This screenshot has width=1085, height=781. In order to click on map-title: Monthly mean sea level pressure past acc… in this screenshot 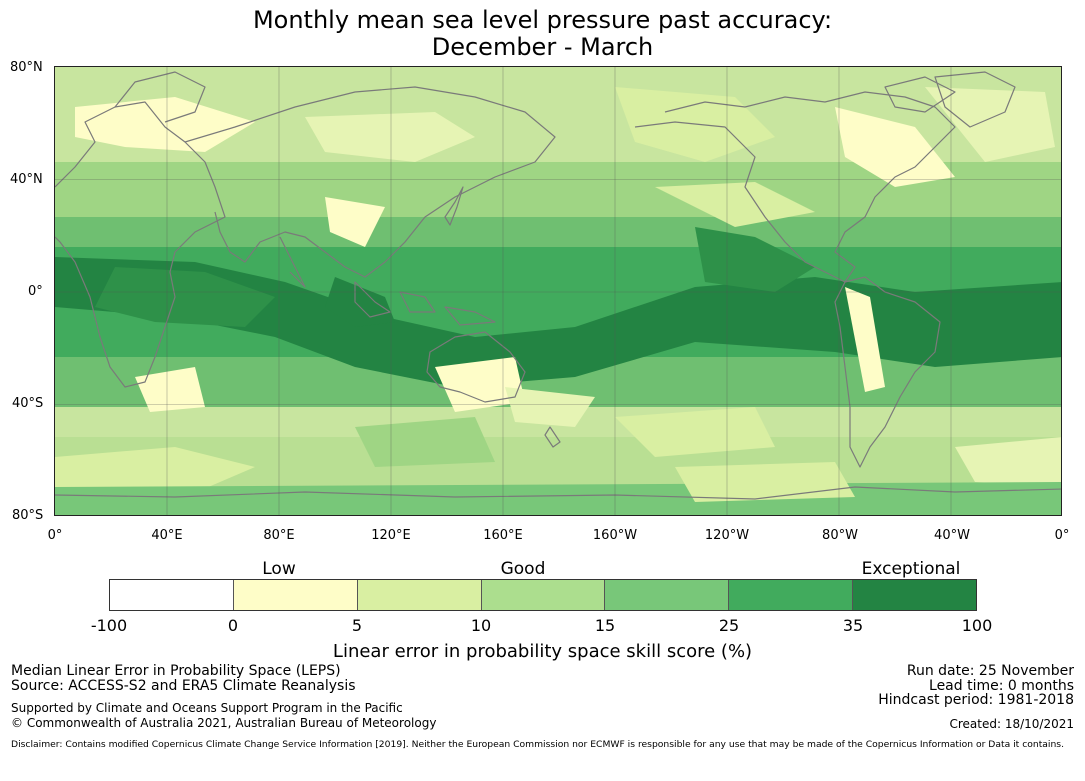, I will do `click(542, 20)`.